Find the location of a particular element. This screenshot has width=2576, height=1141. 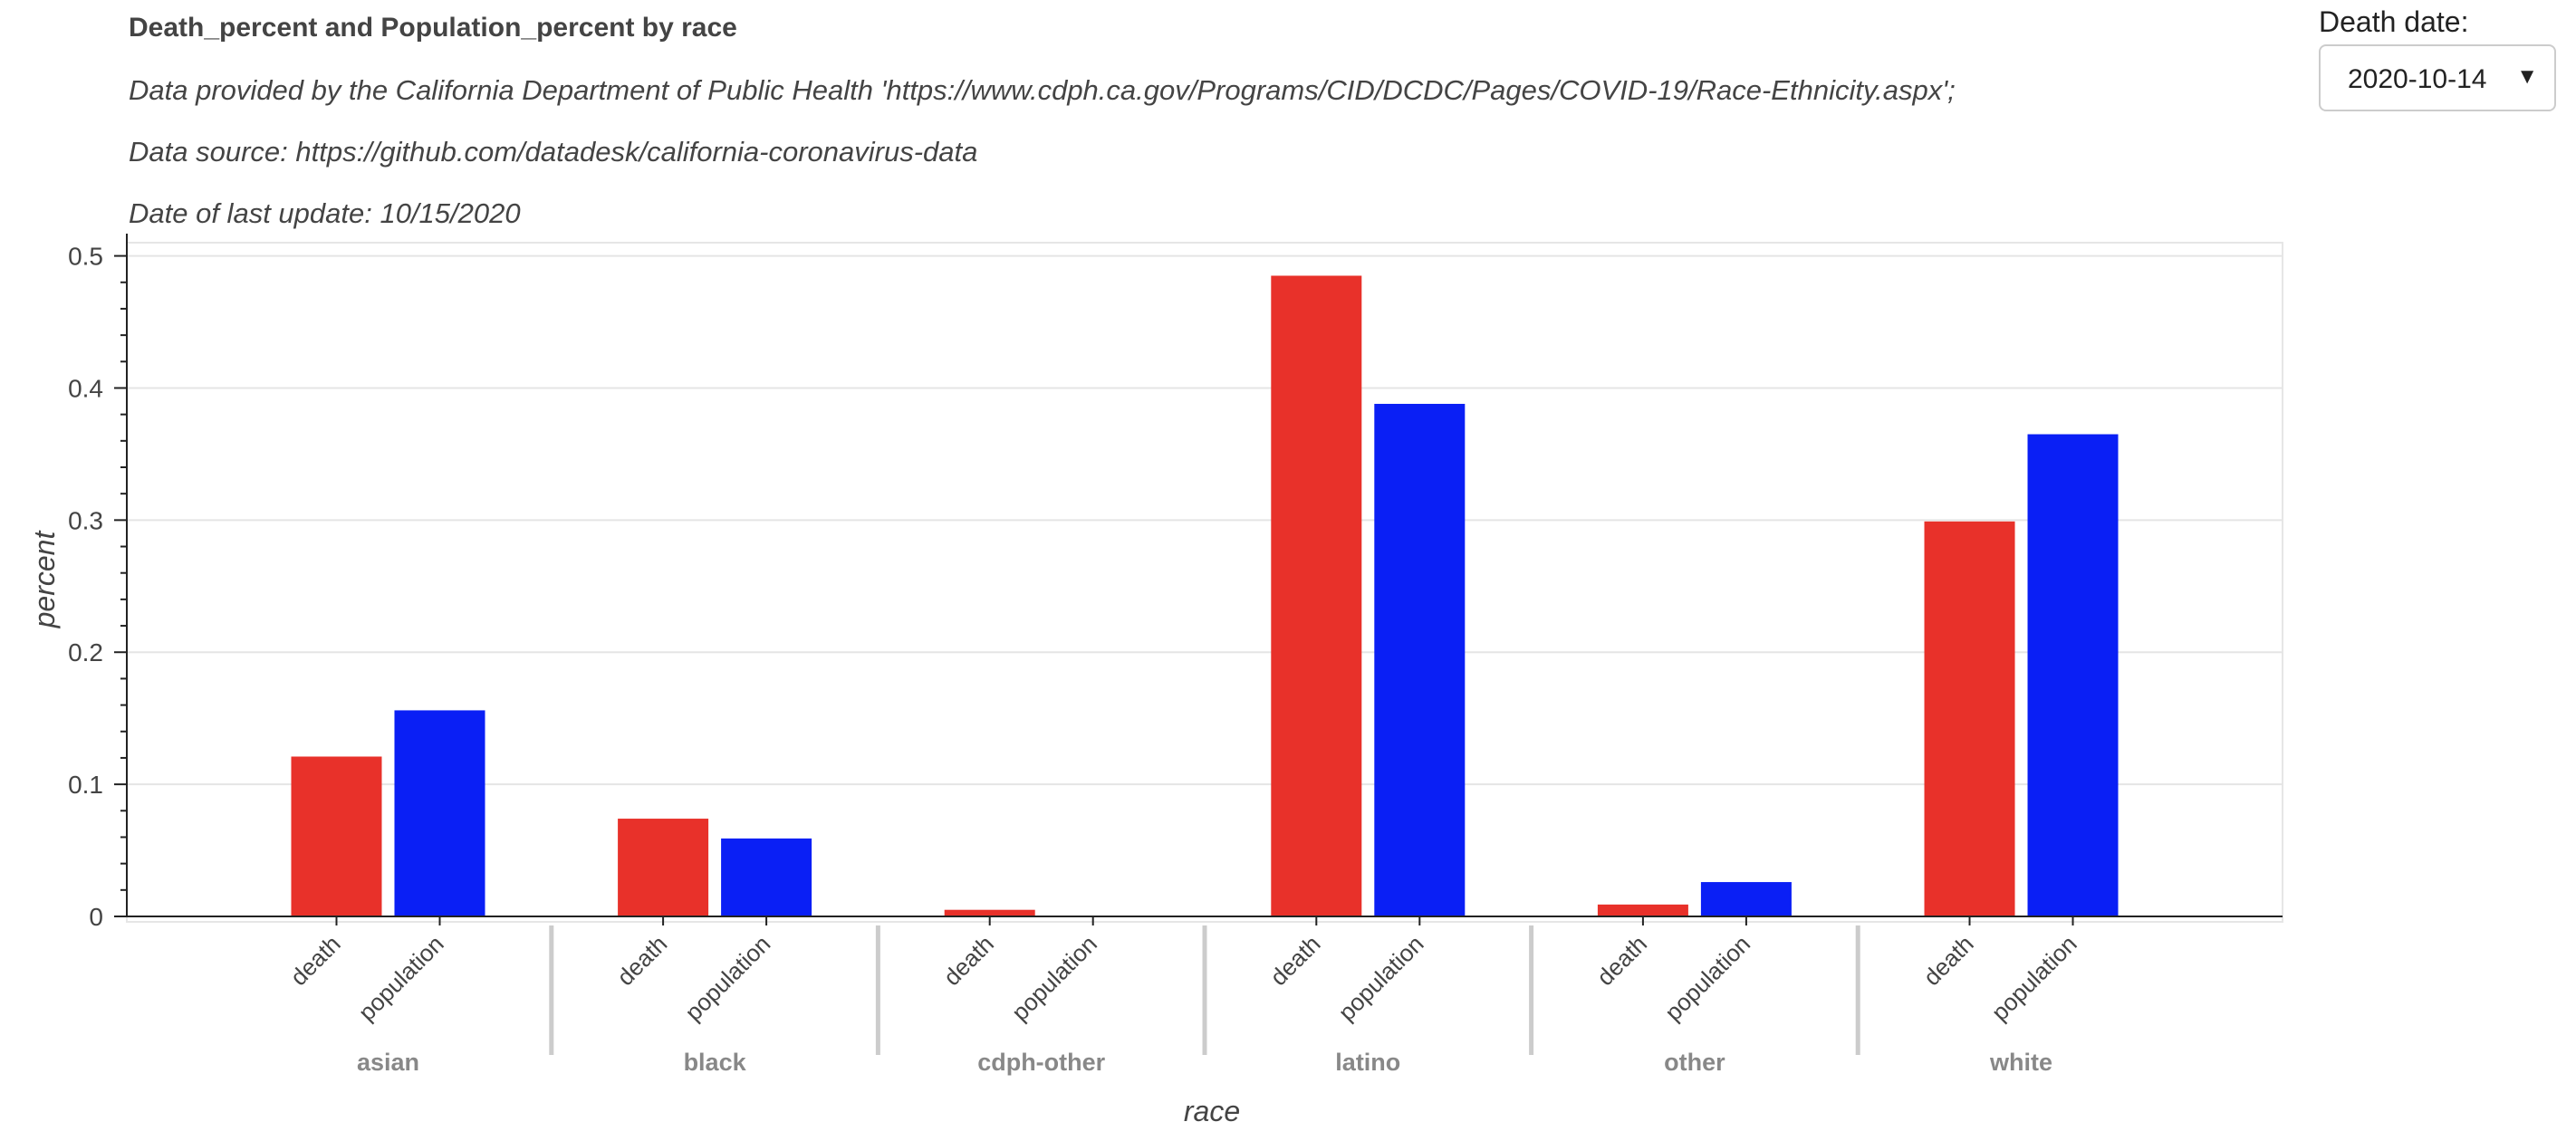

y-tick-label: 0.5 is located at coordinates (85, 257).